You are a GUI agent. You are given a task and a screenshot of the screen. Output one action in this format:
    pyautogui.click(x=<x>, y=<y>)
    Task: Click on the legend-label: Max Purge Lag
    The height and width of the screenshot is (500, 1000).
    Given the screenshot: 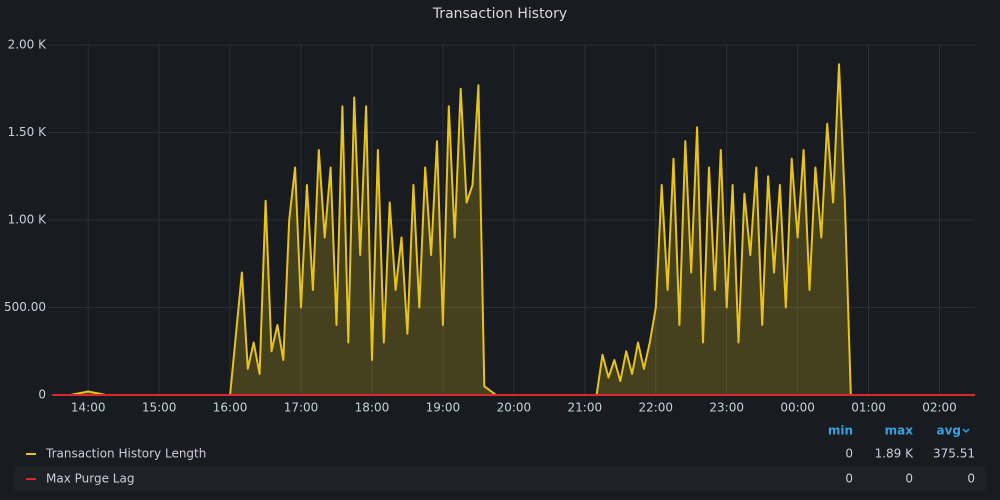 What is the action you would take?
    pyautogui.click(x=90, y=479)
    